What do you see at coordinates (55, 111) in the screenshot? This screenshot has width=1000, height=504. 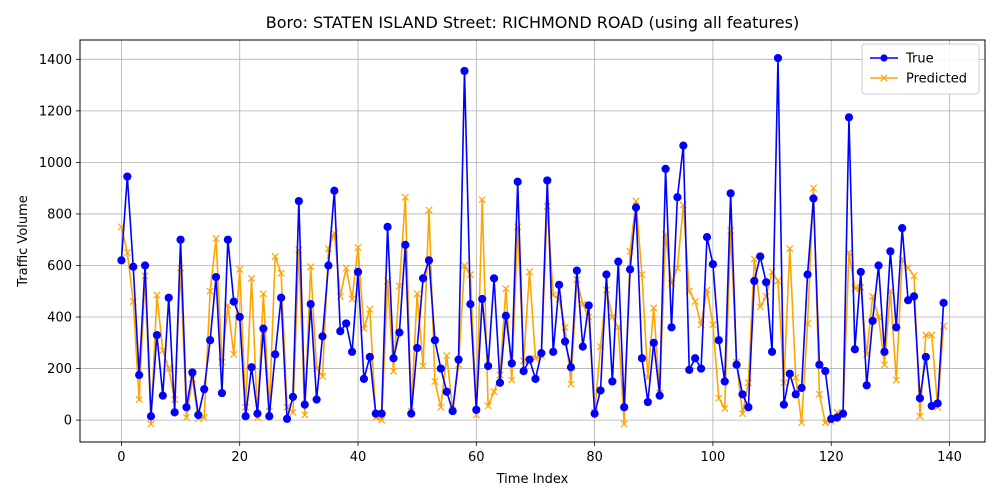 I see `y-tick-label: 1200` at bounding box center [55, 111].